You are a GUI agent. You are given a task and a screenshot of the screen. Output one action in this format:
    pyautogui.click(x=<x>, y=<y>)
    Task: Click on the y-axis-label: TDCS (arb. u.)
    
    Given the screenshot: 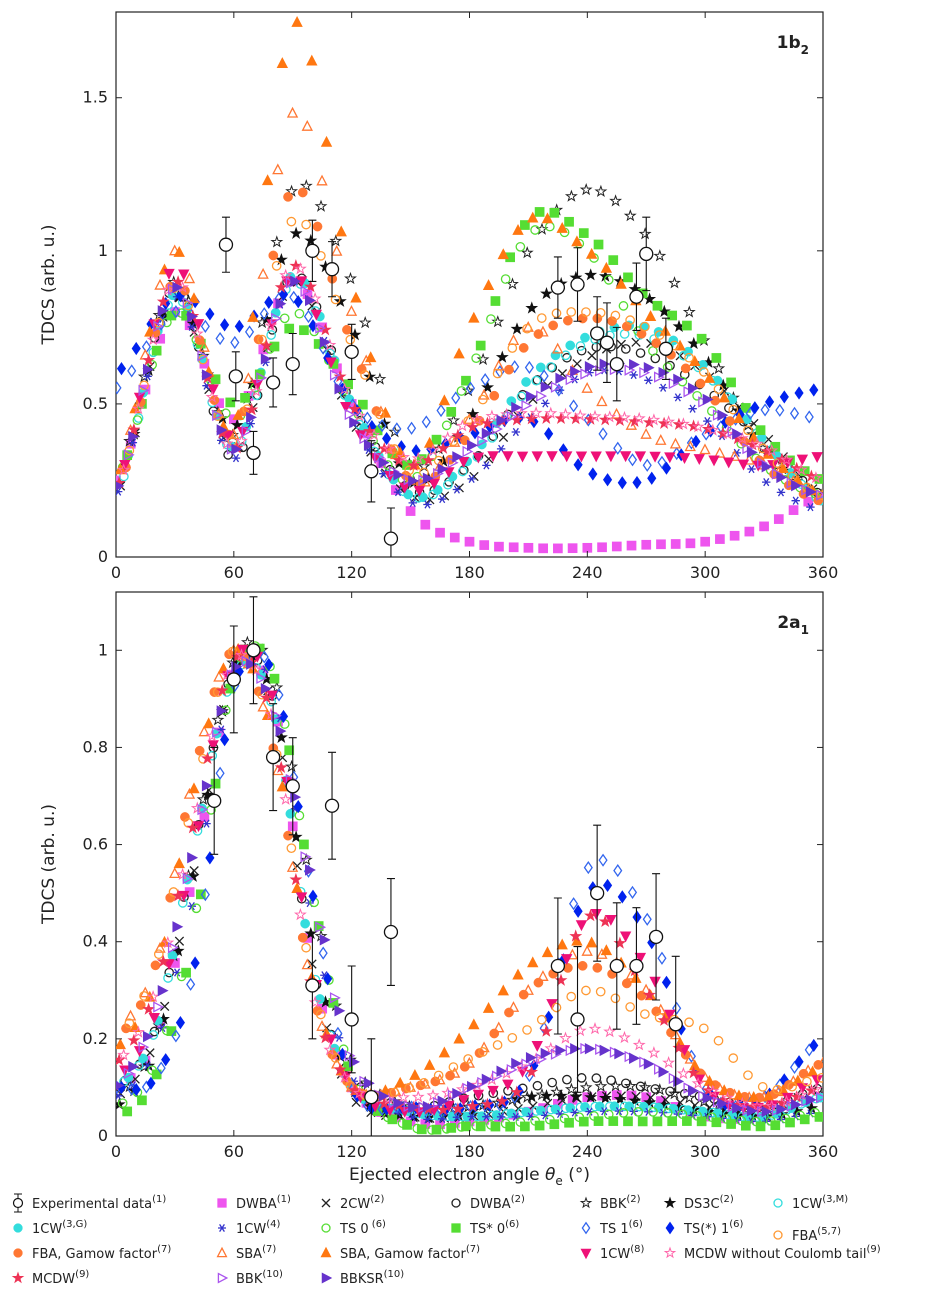 What is the action you would take?
    pyautogui.click(x=49, y=864)
    